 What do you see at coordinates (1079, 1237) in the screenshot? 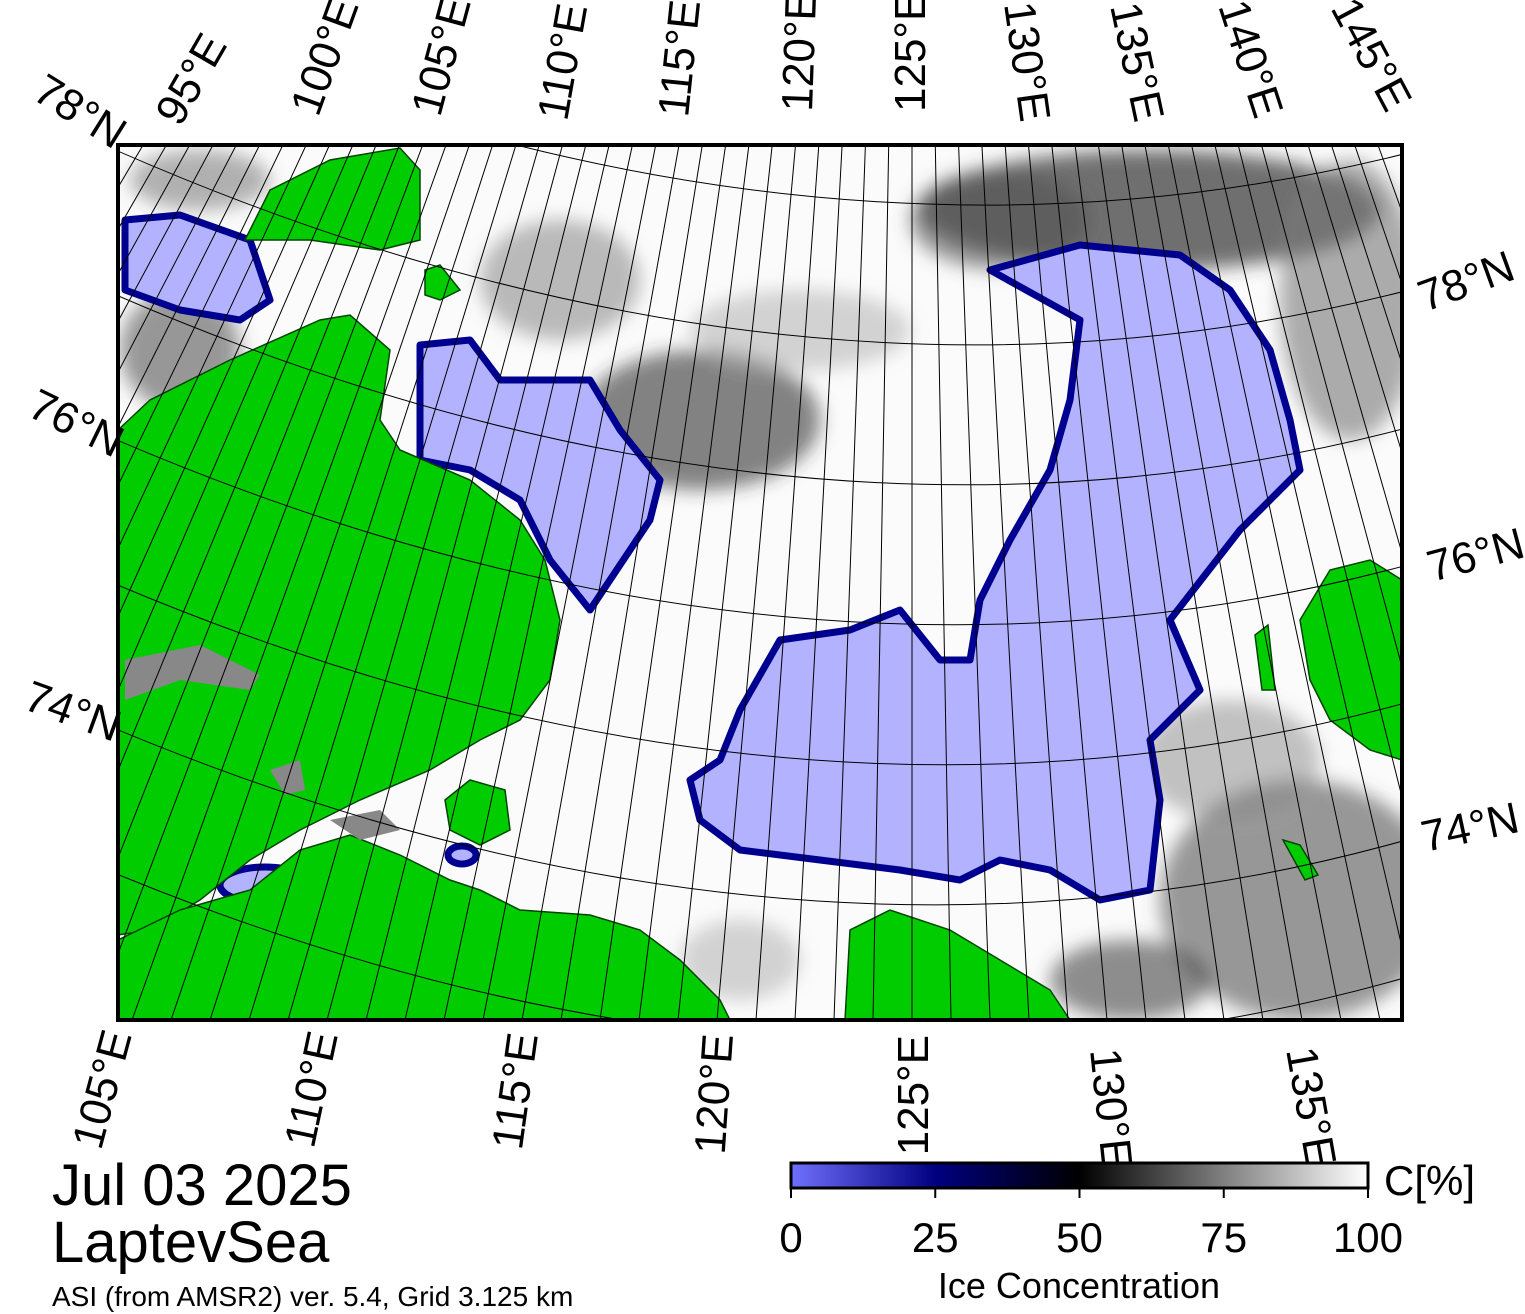
I see `colorbar-tick-label: 50` at bounding box center [1079, 1237].